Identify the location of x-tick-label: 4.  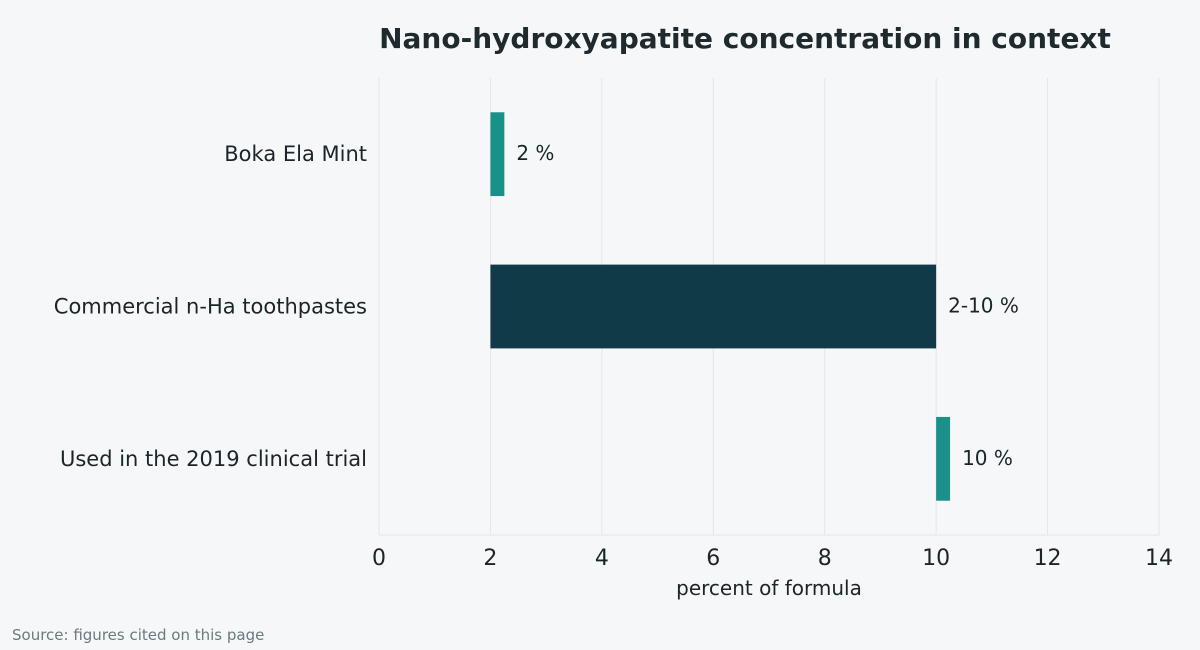
(602, 558).